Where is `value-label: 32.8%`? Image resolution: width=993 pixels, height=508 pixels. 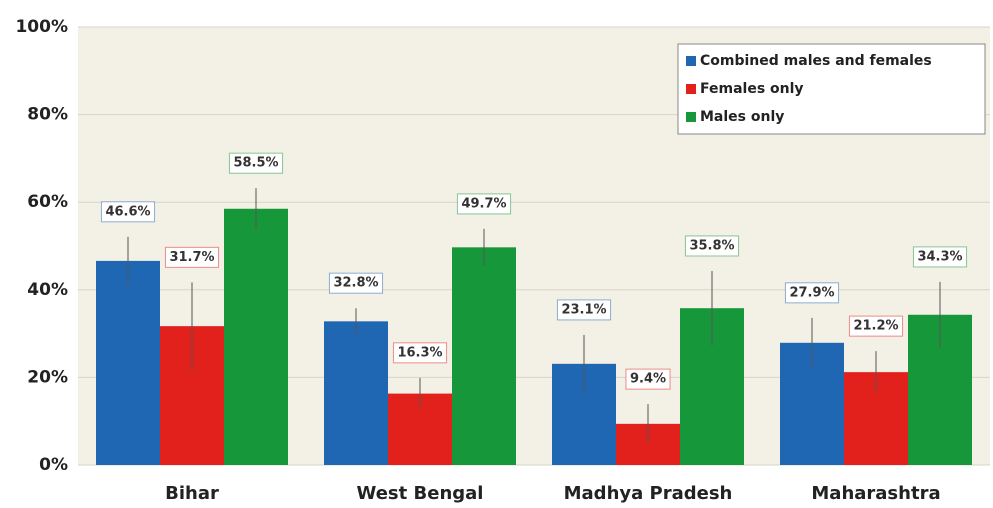 value-label: 32.8% is located at coordinates (356, 283).